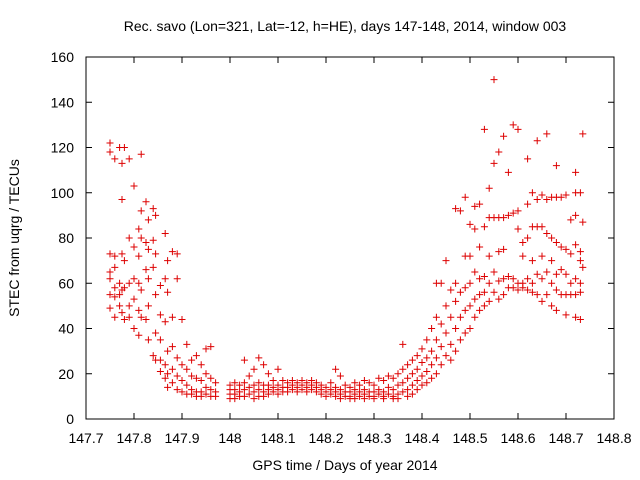 The width and height of the screenshot is (640, 480). What do you see at coordinates (66, 283) in the screenshot?
I see `y-tick-label: 60` at bounding box center [66, 283].